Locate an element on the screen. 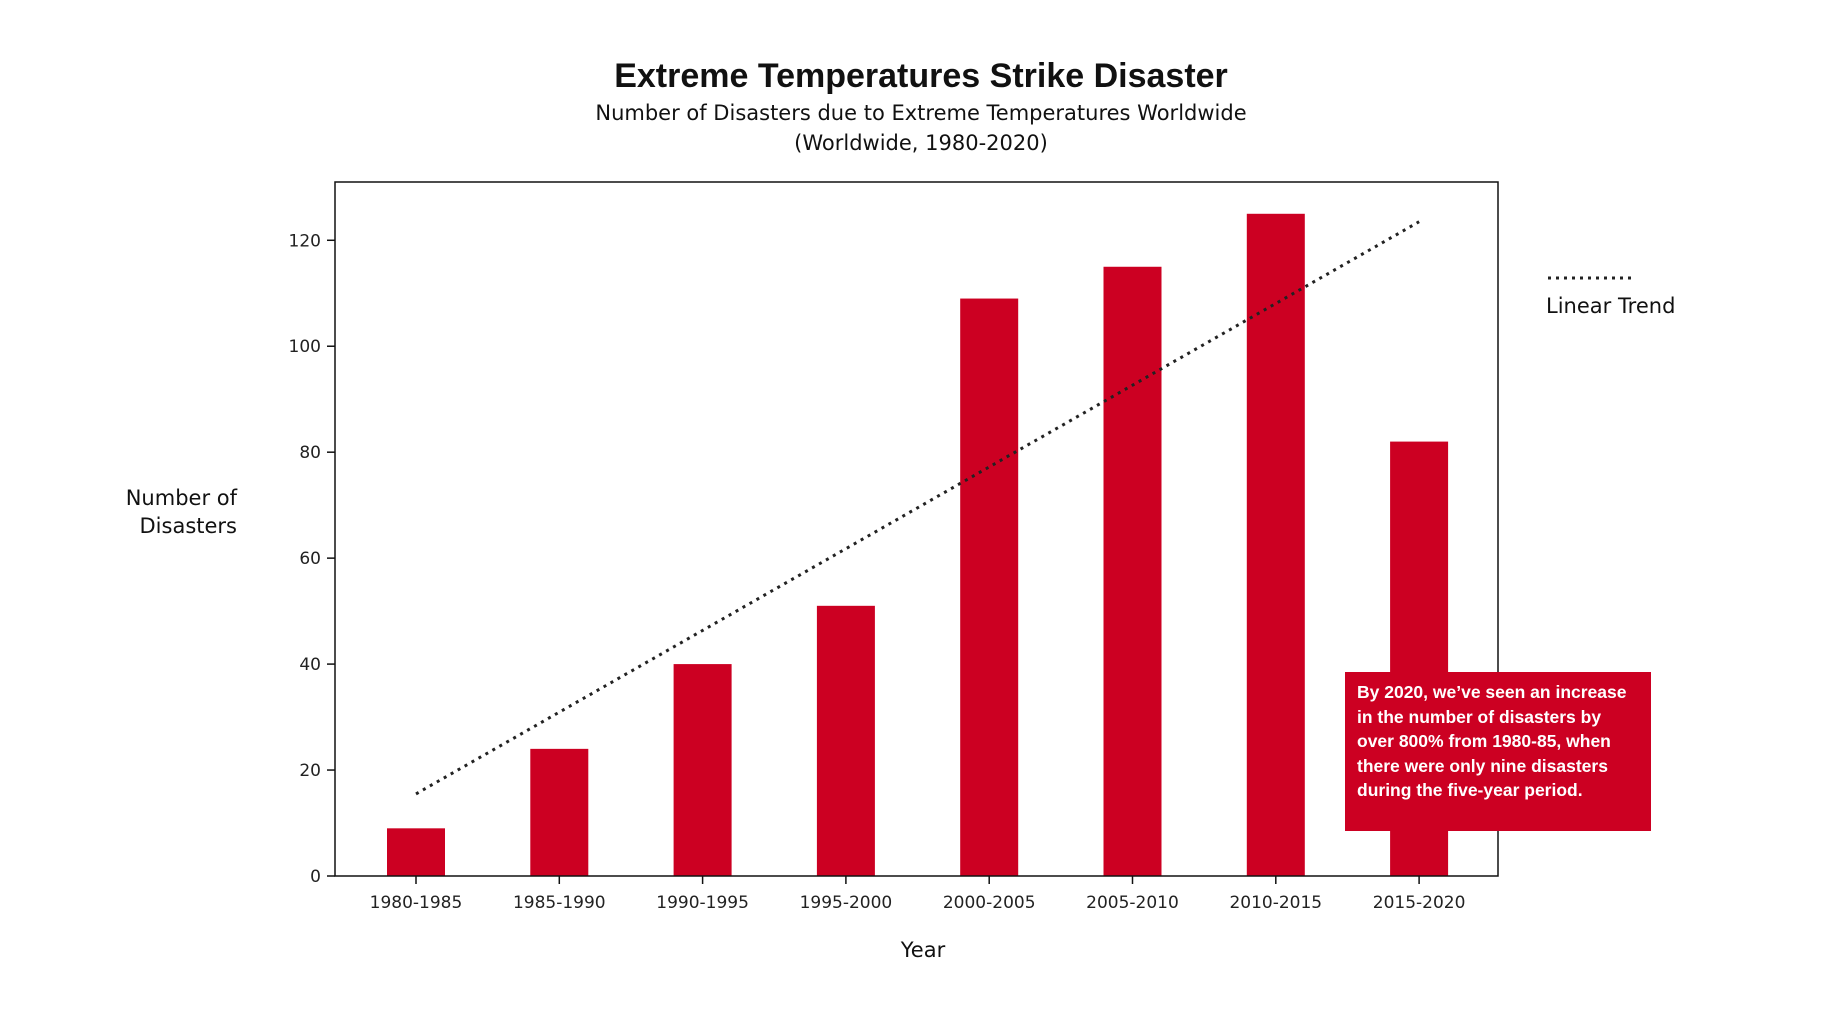 The height and width of the screenshot is (1010, 1842). x-tick-label: 1980-1985 is located at coordinates (416, 903).